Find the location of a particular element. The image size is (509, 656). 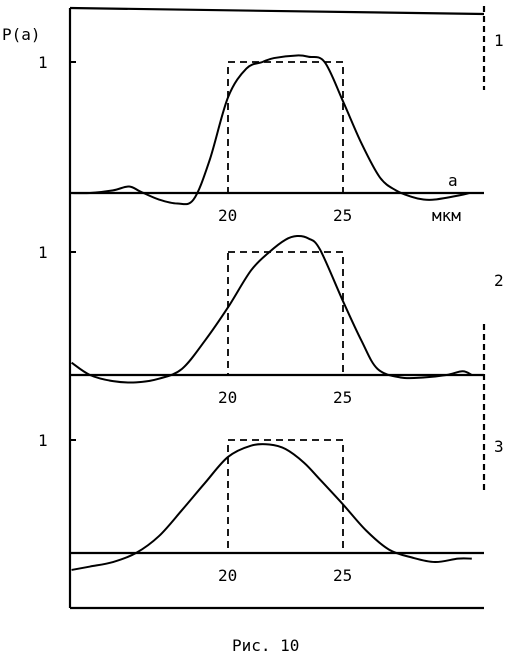

figure-caption: Рис. 10 is located at coordinates (265, 645).